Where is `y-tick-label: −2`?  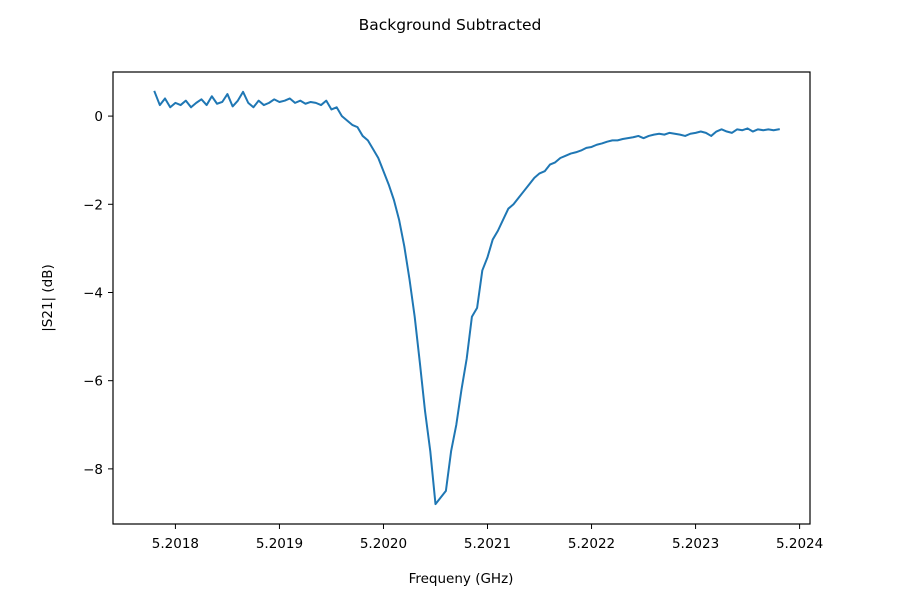
y-tick-label: −2 is located at coordinates (93, 205).